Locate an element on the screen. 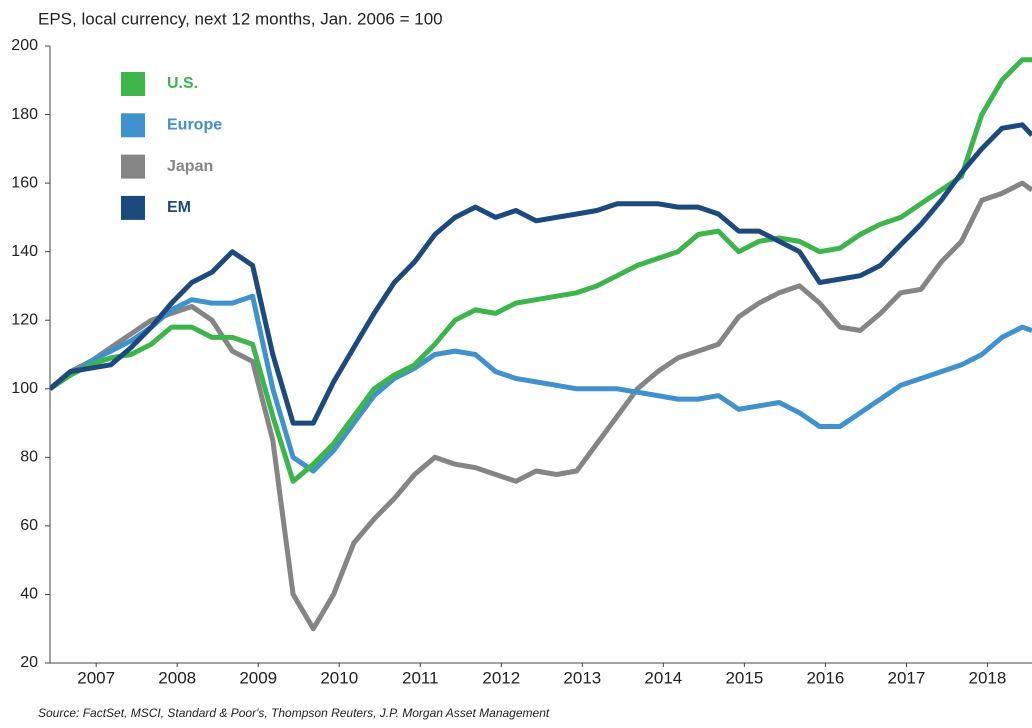 This screenshot has height=728, width=1032. x-tick-label: 2007 is located at coordinates (96, 677).